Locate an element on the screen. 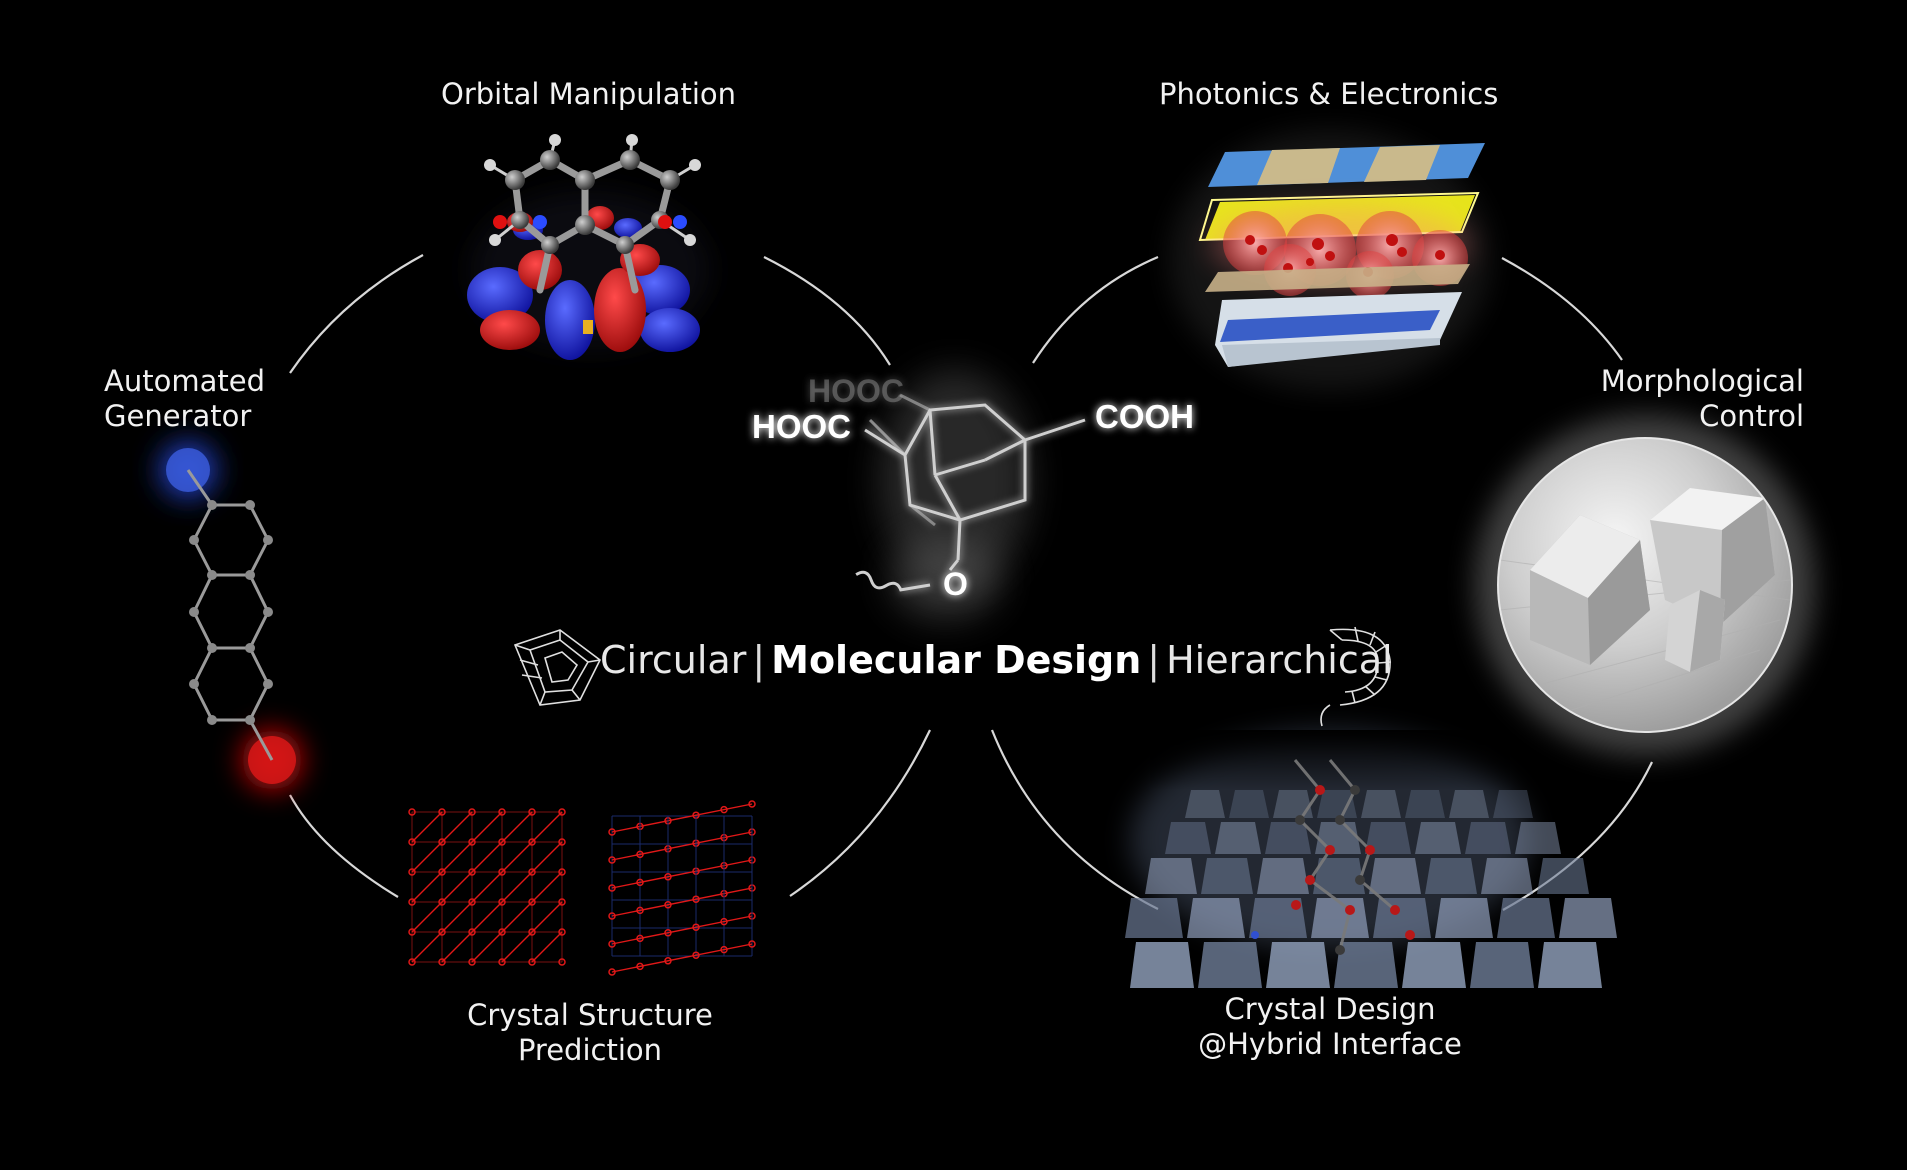 This screenshot has width=1907, height=1170. morphological-line2: Control is located at coordinates (1751, 416).